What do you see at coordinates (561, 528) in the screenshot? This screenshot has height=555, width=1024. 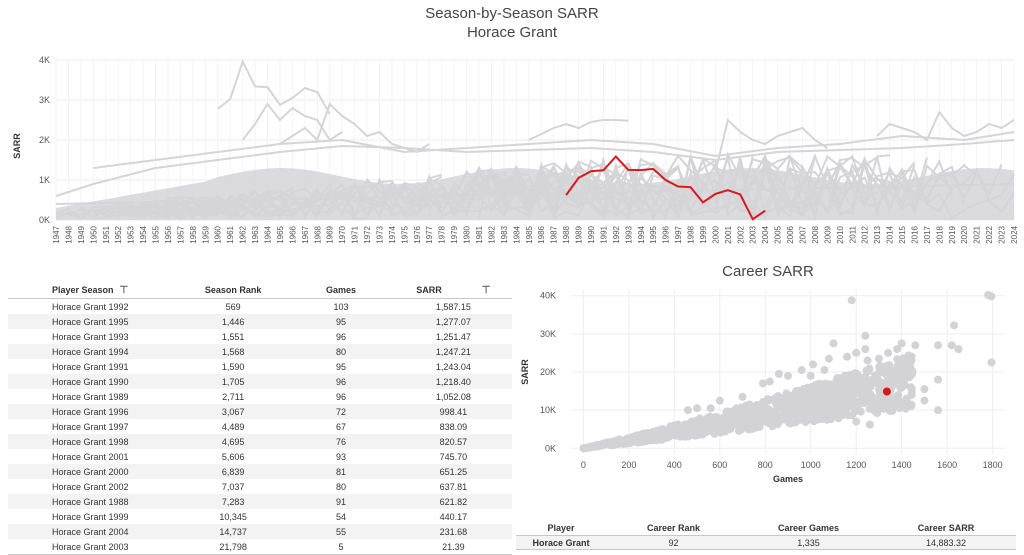 I see `col-player: Player` at bounding box center [561, 528].